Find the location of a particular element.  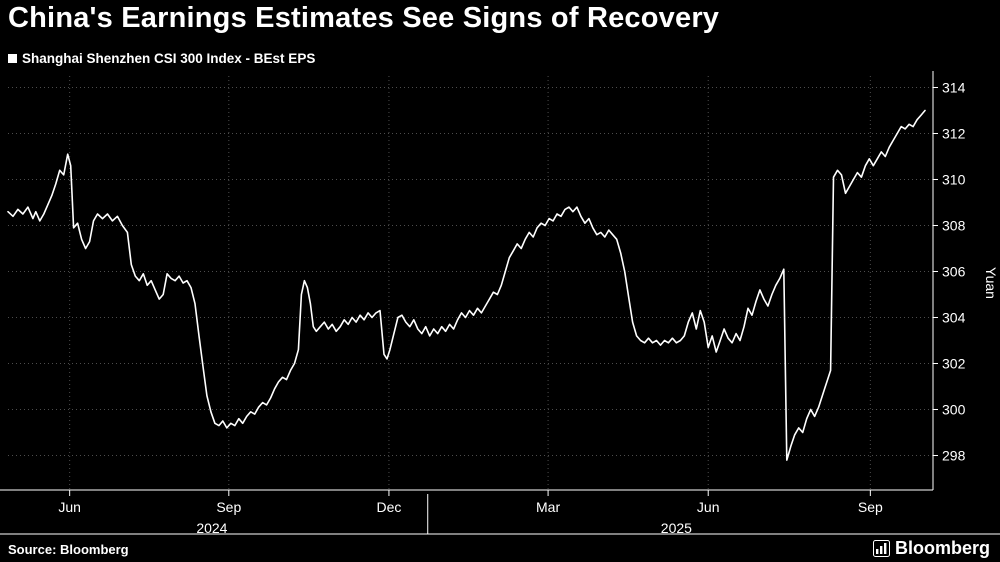

x-tick-label: Mar is located at coordinates (548, 507).